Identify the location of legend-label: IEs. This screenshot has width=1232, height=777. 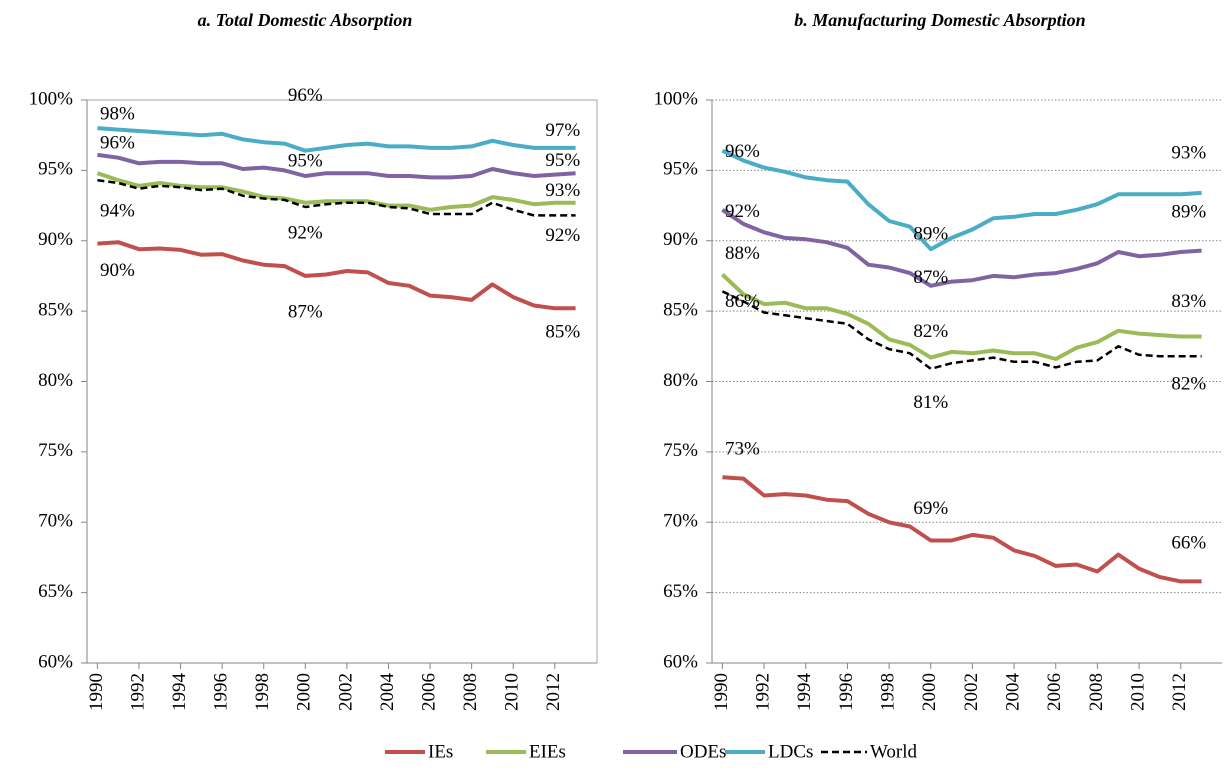
(440, 751).